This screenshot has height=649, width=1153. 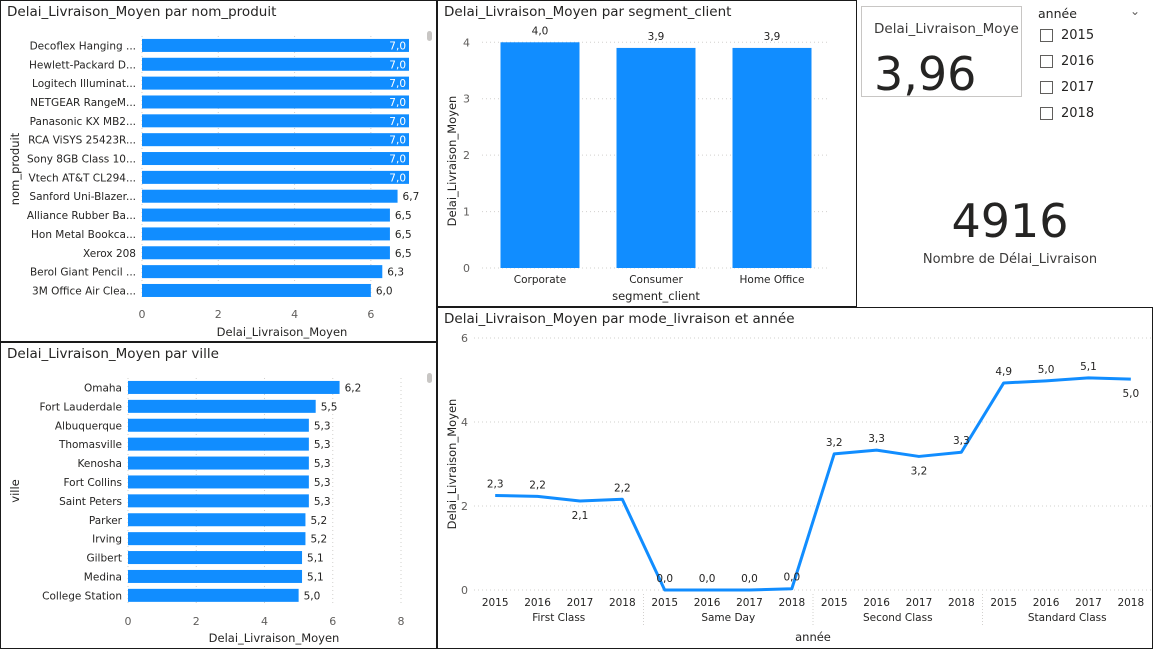 I want to click on category-label-ville: Parker, so click(x=106, y=521).